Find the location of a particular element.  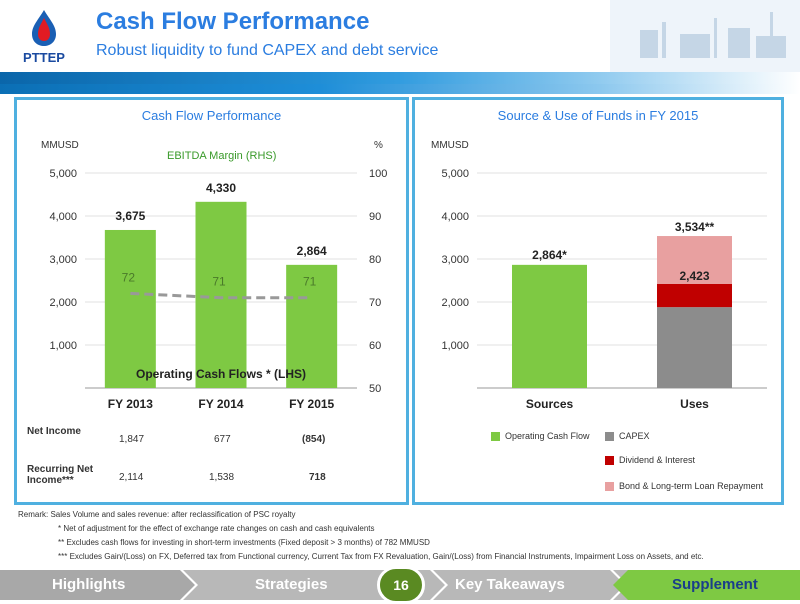

y2-tick-label: 70 is located at coordinates (375, 303).